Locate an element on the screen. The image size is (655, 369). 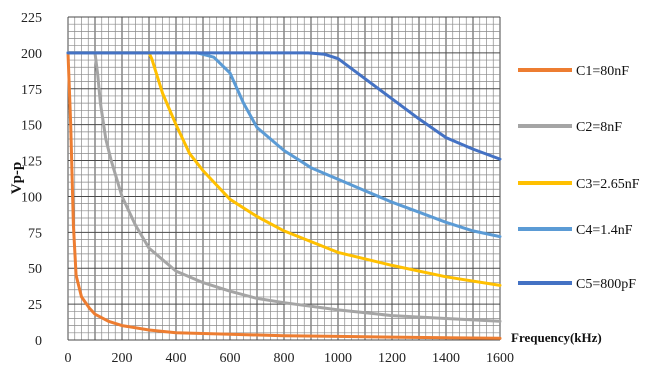
y-tick-label: 0 is located at coordinates (38, 341).